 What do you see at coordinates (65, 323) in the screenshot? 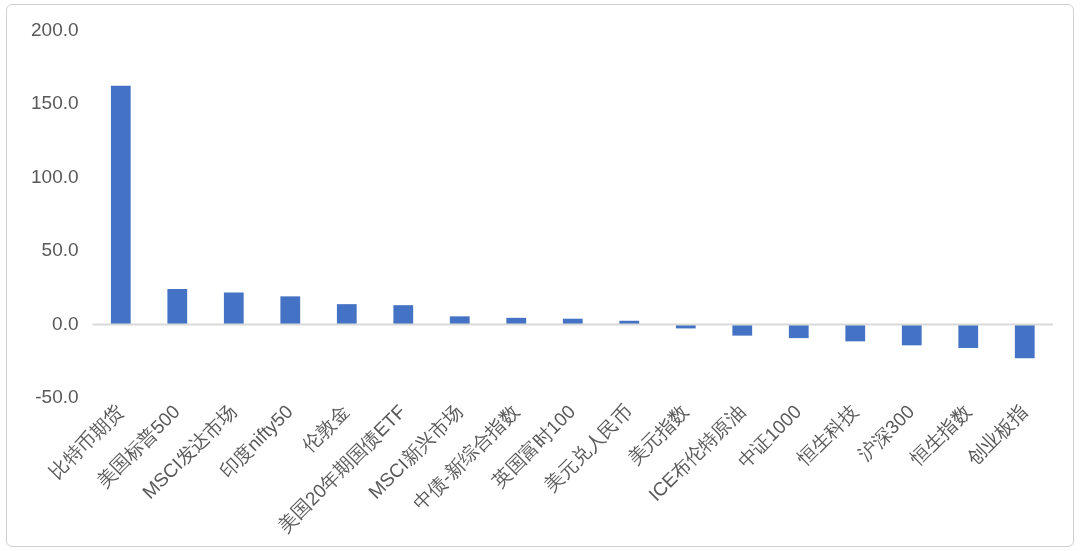
I see `y-tick-label: 0.0` at bounding box center [65, 323].